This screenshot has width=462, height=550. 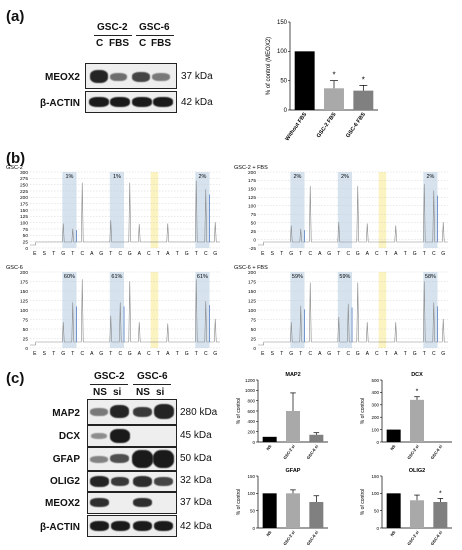 I want to click on methylation-percent: 59%, so click(x=297, y=277).